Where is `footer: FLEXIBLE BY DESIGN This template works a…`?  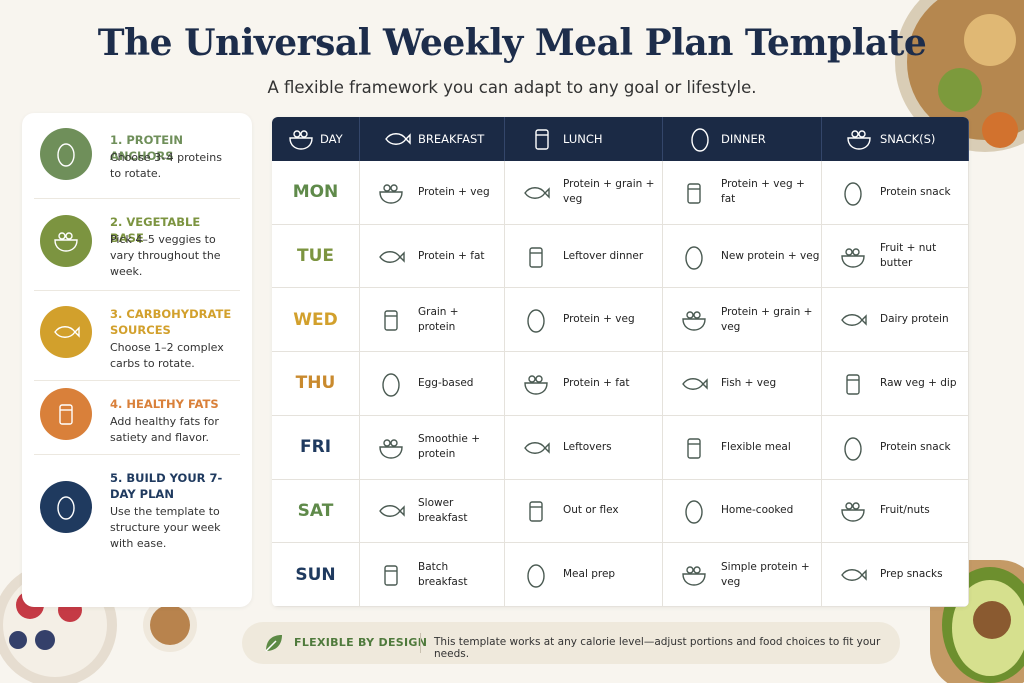 footer: FLEXIBLE BY DESIGN This template works a… is located at coordinates (571, 643).